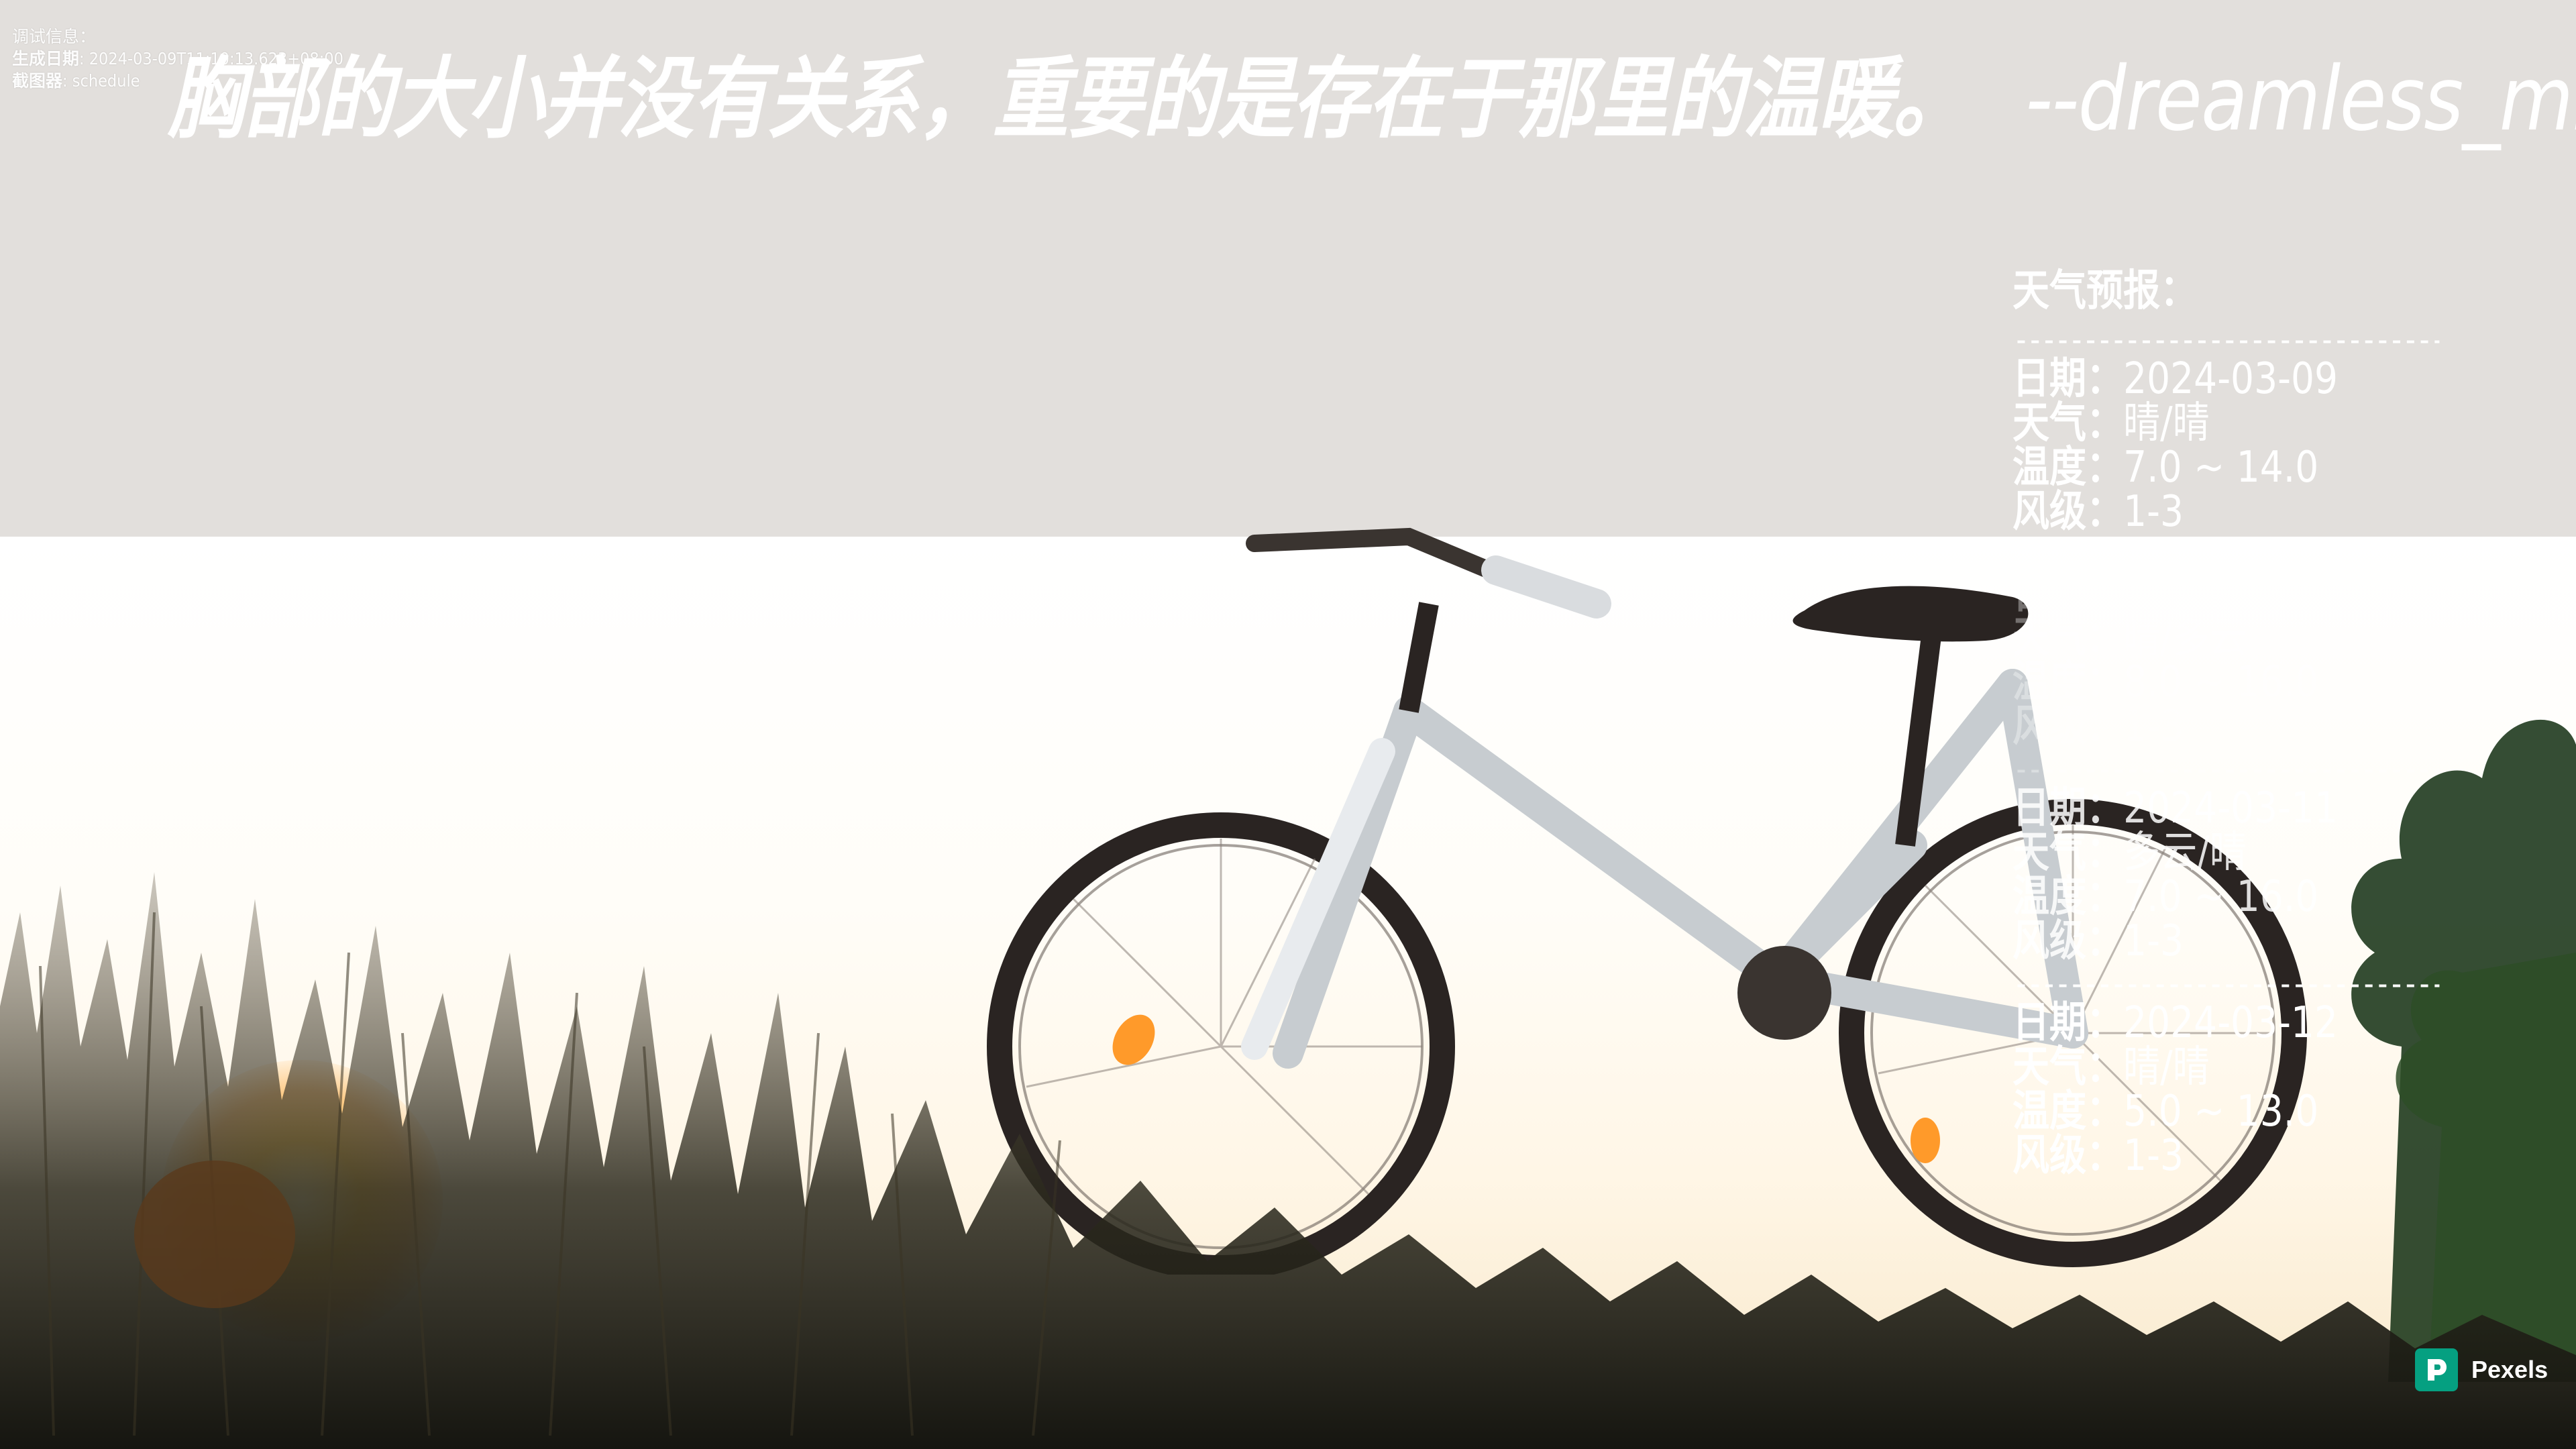  I want to click on debug-generated-label: 生成日期, so click(46, 58).